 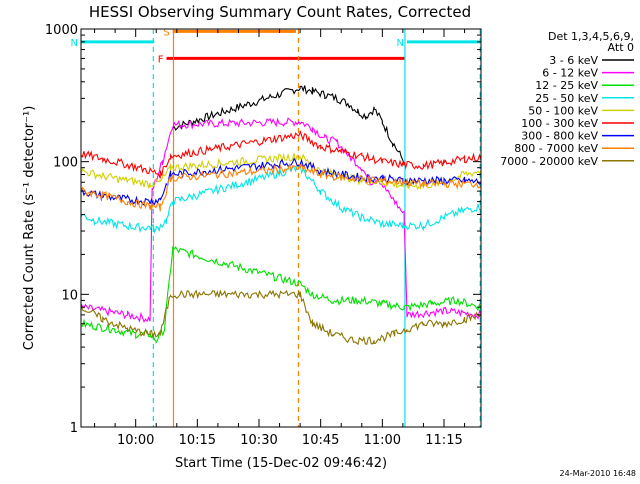 What do you see at coordinates (549, 161) in the screenshot?
I see `legend-label: 7000 - 20000 keV` at bounding box center [549, 161].